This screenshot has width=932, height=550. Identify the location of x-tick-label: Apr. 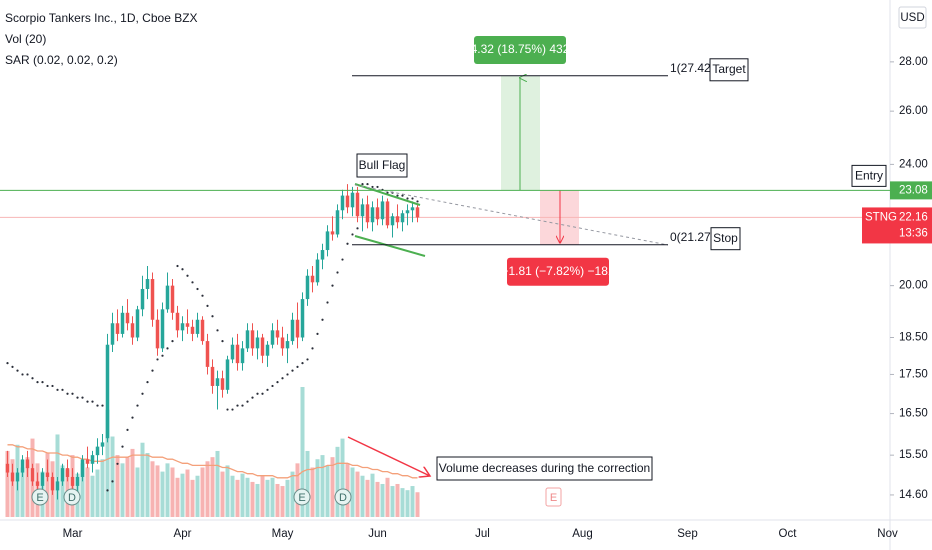
(183, 534).